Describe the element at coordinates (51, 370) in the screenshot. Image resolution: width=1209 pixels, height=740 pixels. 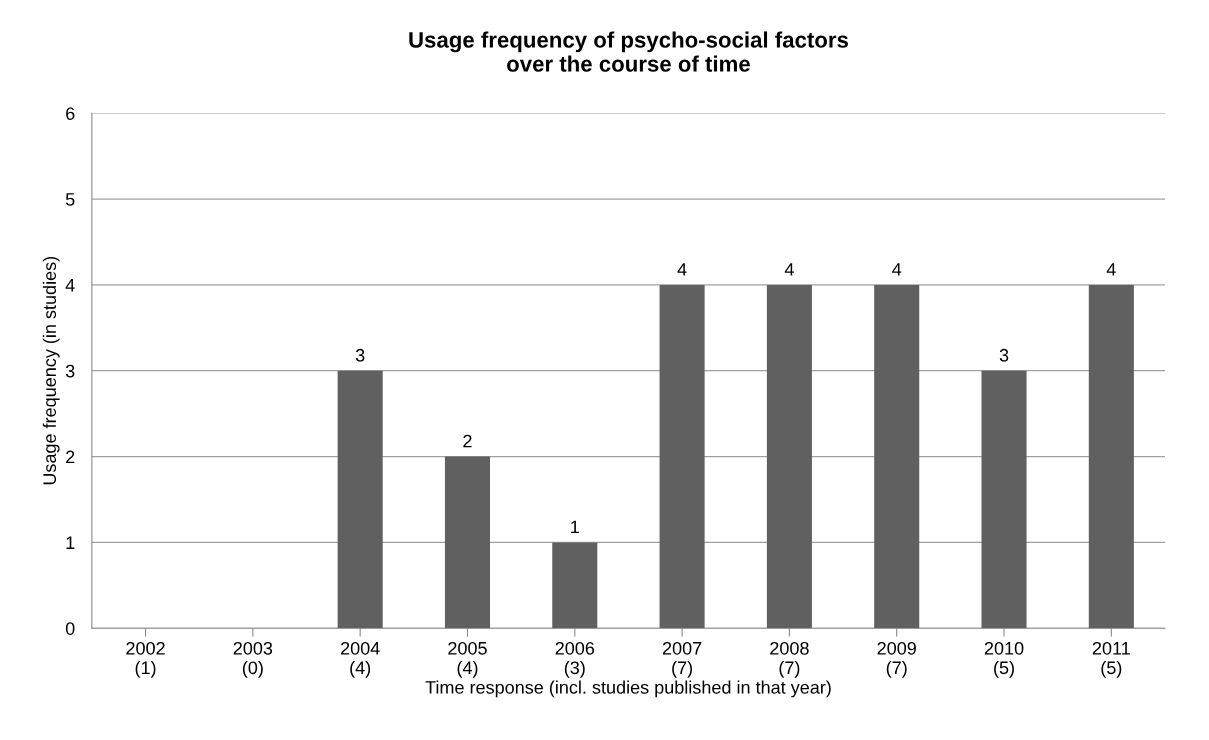
I see `y-axis-title: Usage frequency (in studies)` at that location.